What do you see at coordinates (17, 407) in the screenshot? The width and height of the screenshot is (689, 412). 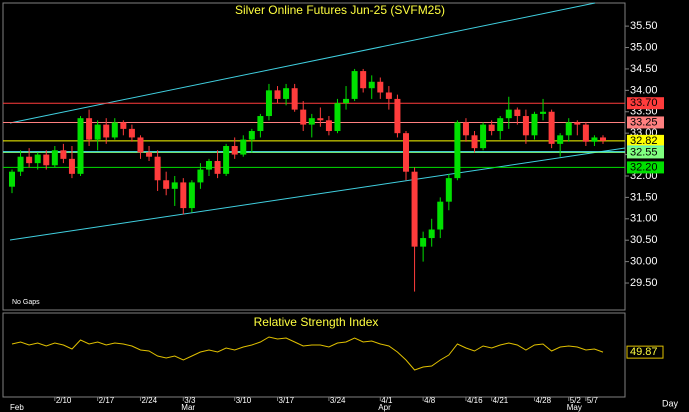 I see `month-label: Feb` at bounding box center [17, 407].